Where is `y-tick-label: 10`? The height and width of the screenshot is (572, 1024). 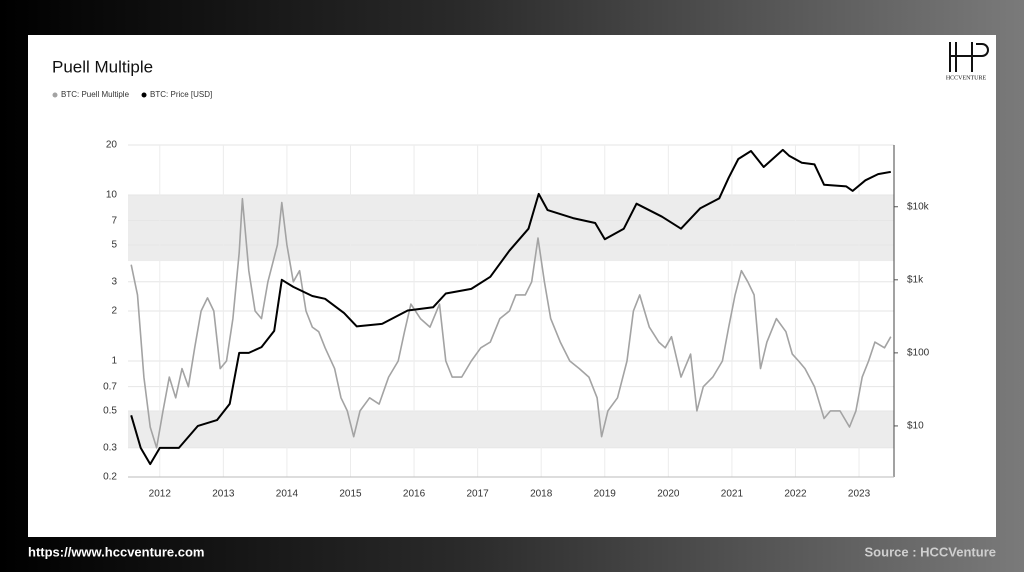 y-tick-label: 10 is located at coordinates (112, 195).